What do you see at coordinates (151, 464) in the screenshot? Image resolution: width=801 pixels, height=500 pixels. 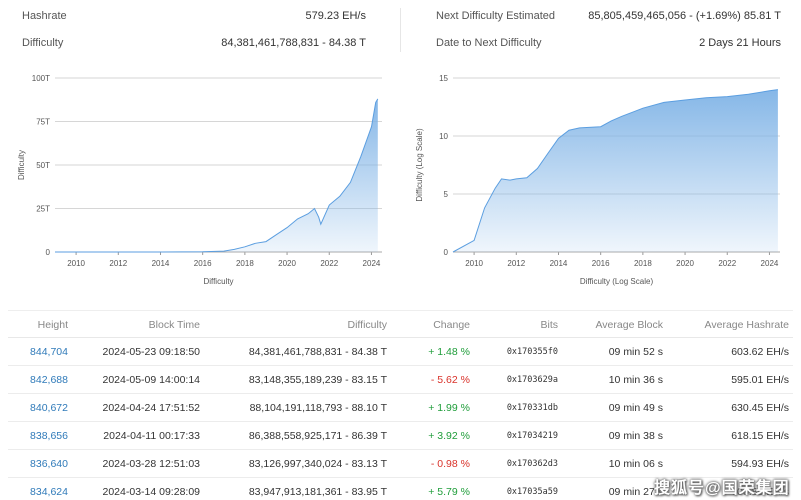 I see `block-time: 2024-03-28 12:51:03` at bounding box center [151, 464].